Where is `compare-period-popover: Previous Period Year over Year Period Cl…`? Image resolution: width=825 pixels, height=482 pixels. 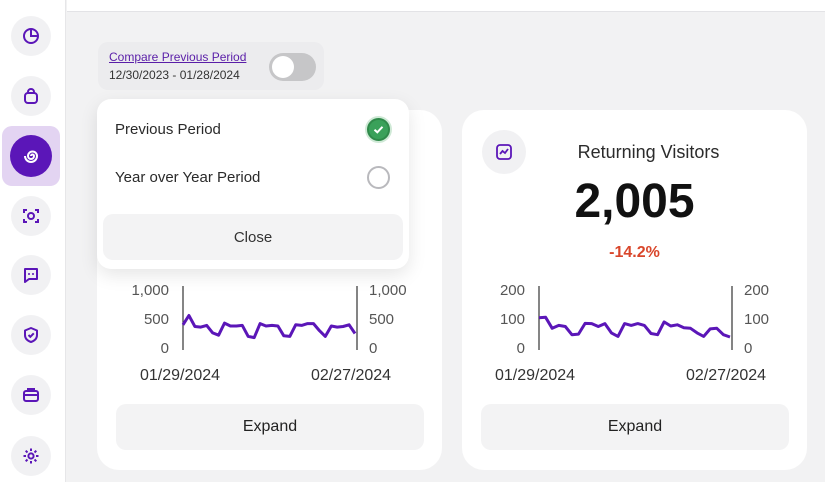
compare-period-popover: Previous Period Year over Year Period Cl… is located at coordinates (253, 184).